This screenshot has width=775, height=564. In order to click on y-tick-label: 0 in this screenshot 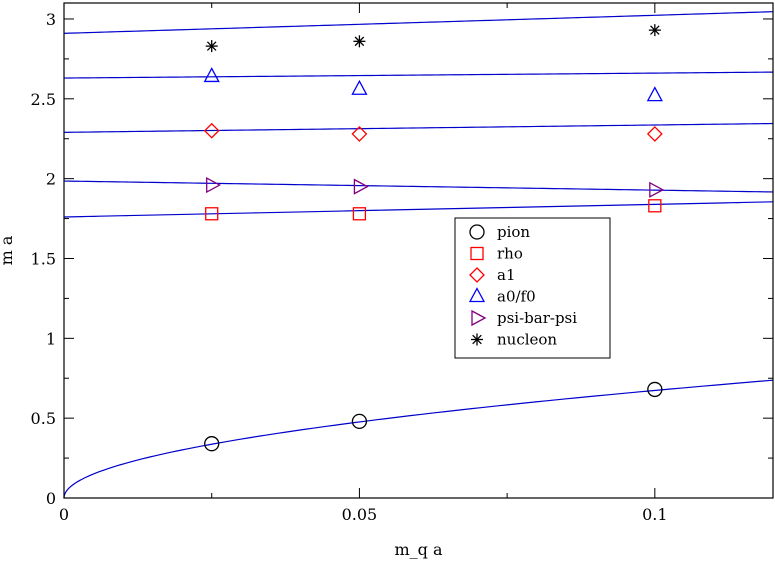, I will do `click(51, 498)`.